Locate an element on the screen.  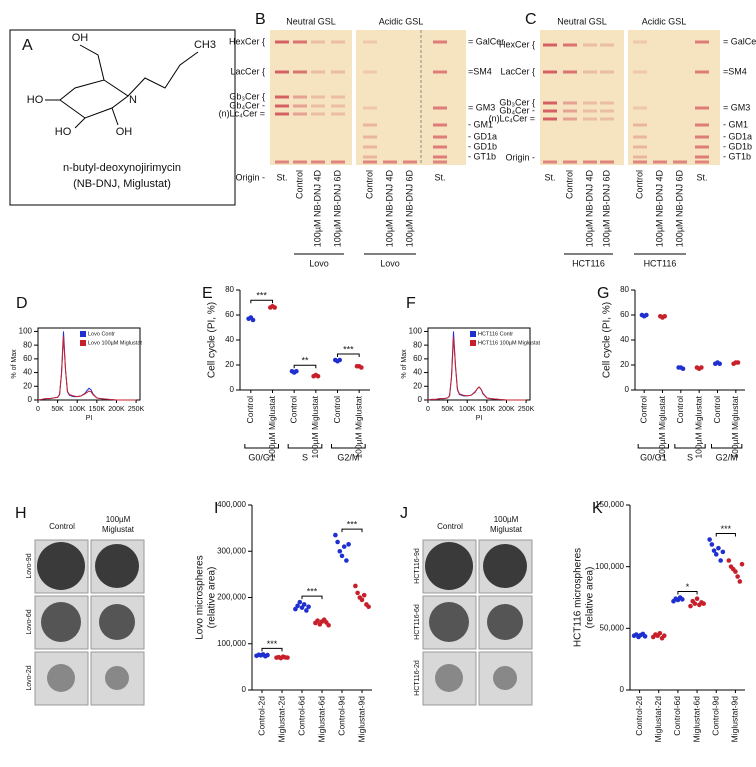
tlc-plate is located at coordinates (582, 97).